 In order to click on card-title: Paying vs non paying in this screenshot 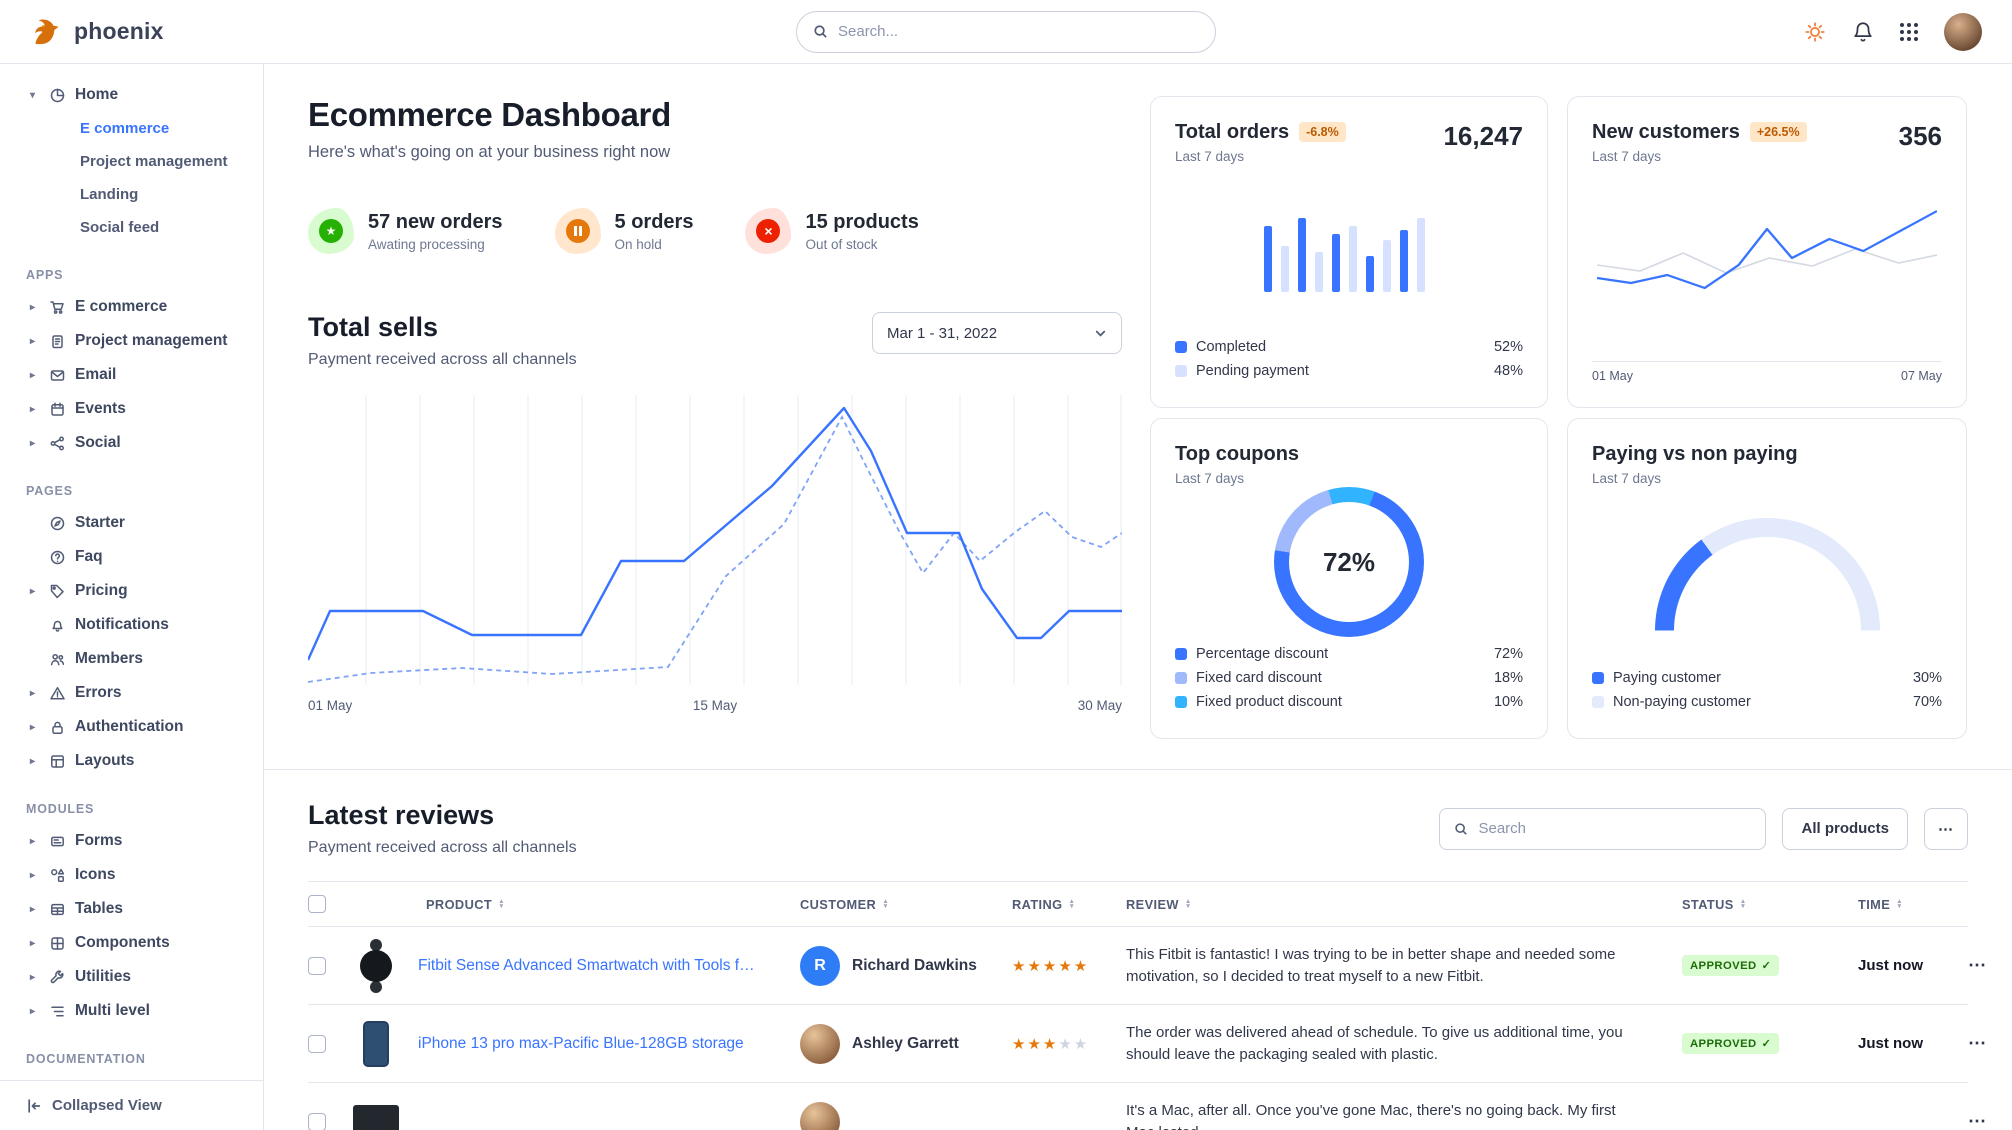, I will do `click(1695, 454)`.